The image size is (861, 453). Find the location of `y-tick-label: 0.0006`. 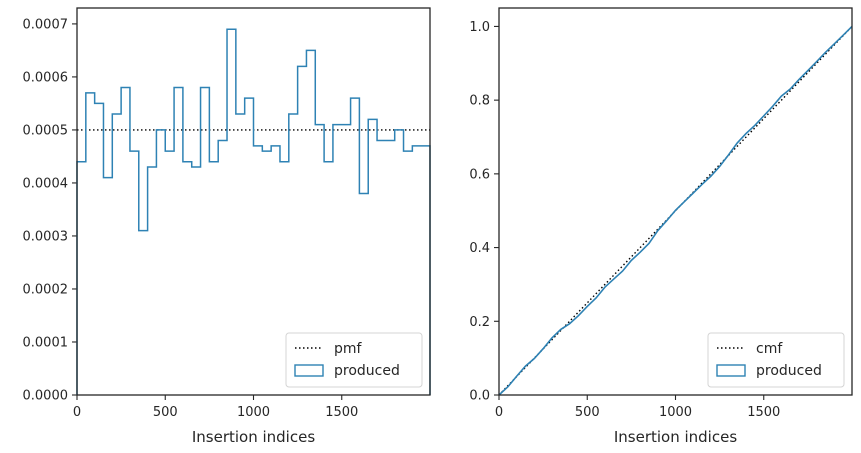

y-tick-label: 0.0006 is located at coordinates (46, 77).